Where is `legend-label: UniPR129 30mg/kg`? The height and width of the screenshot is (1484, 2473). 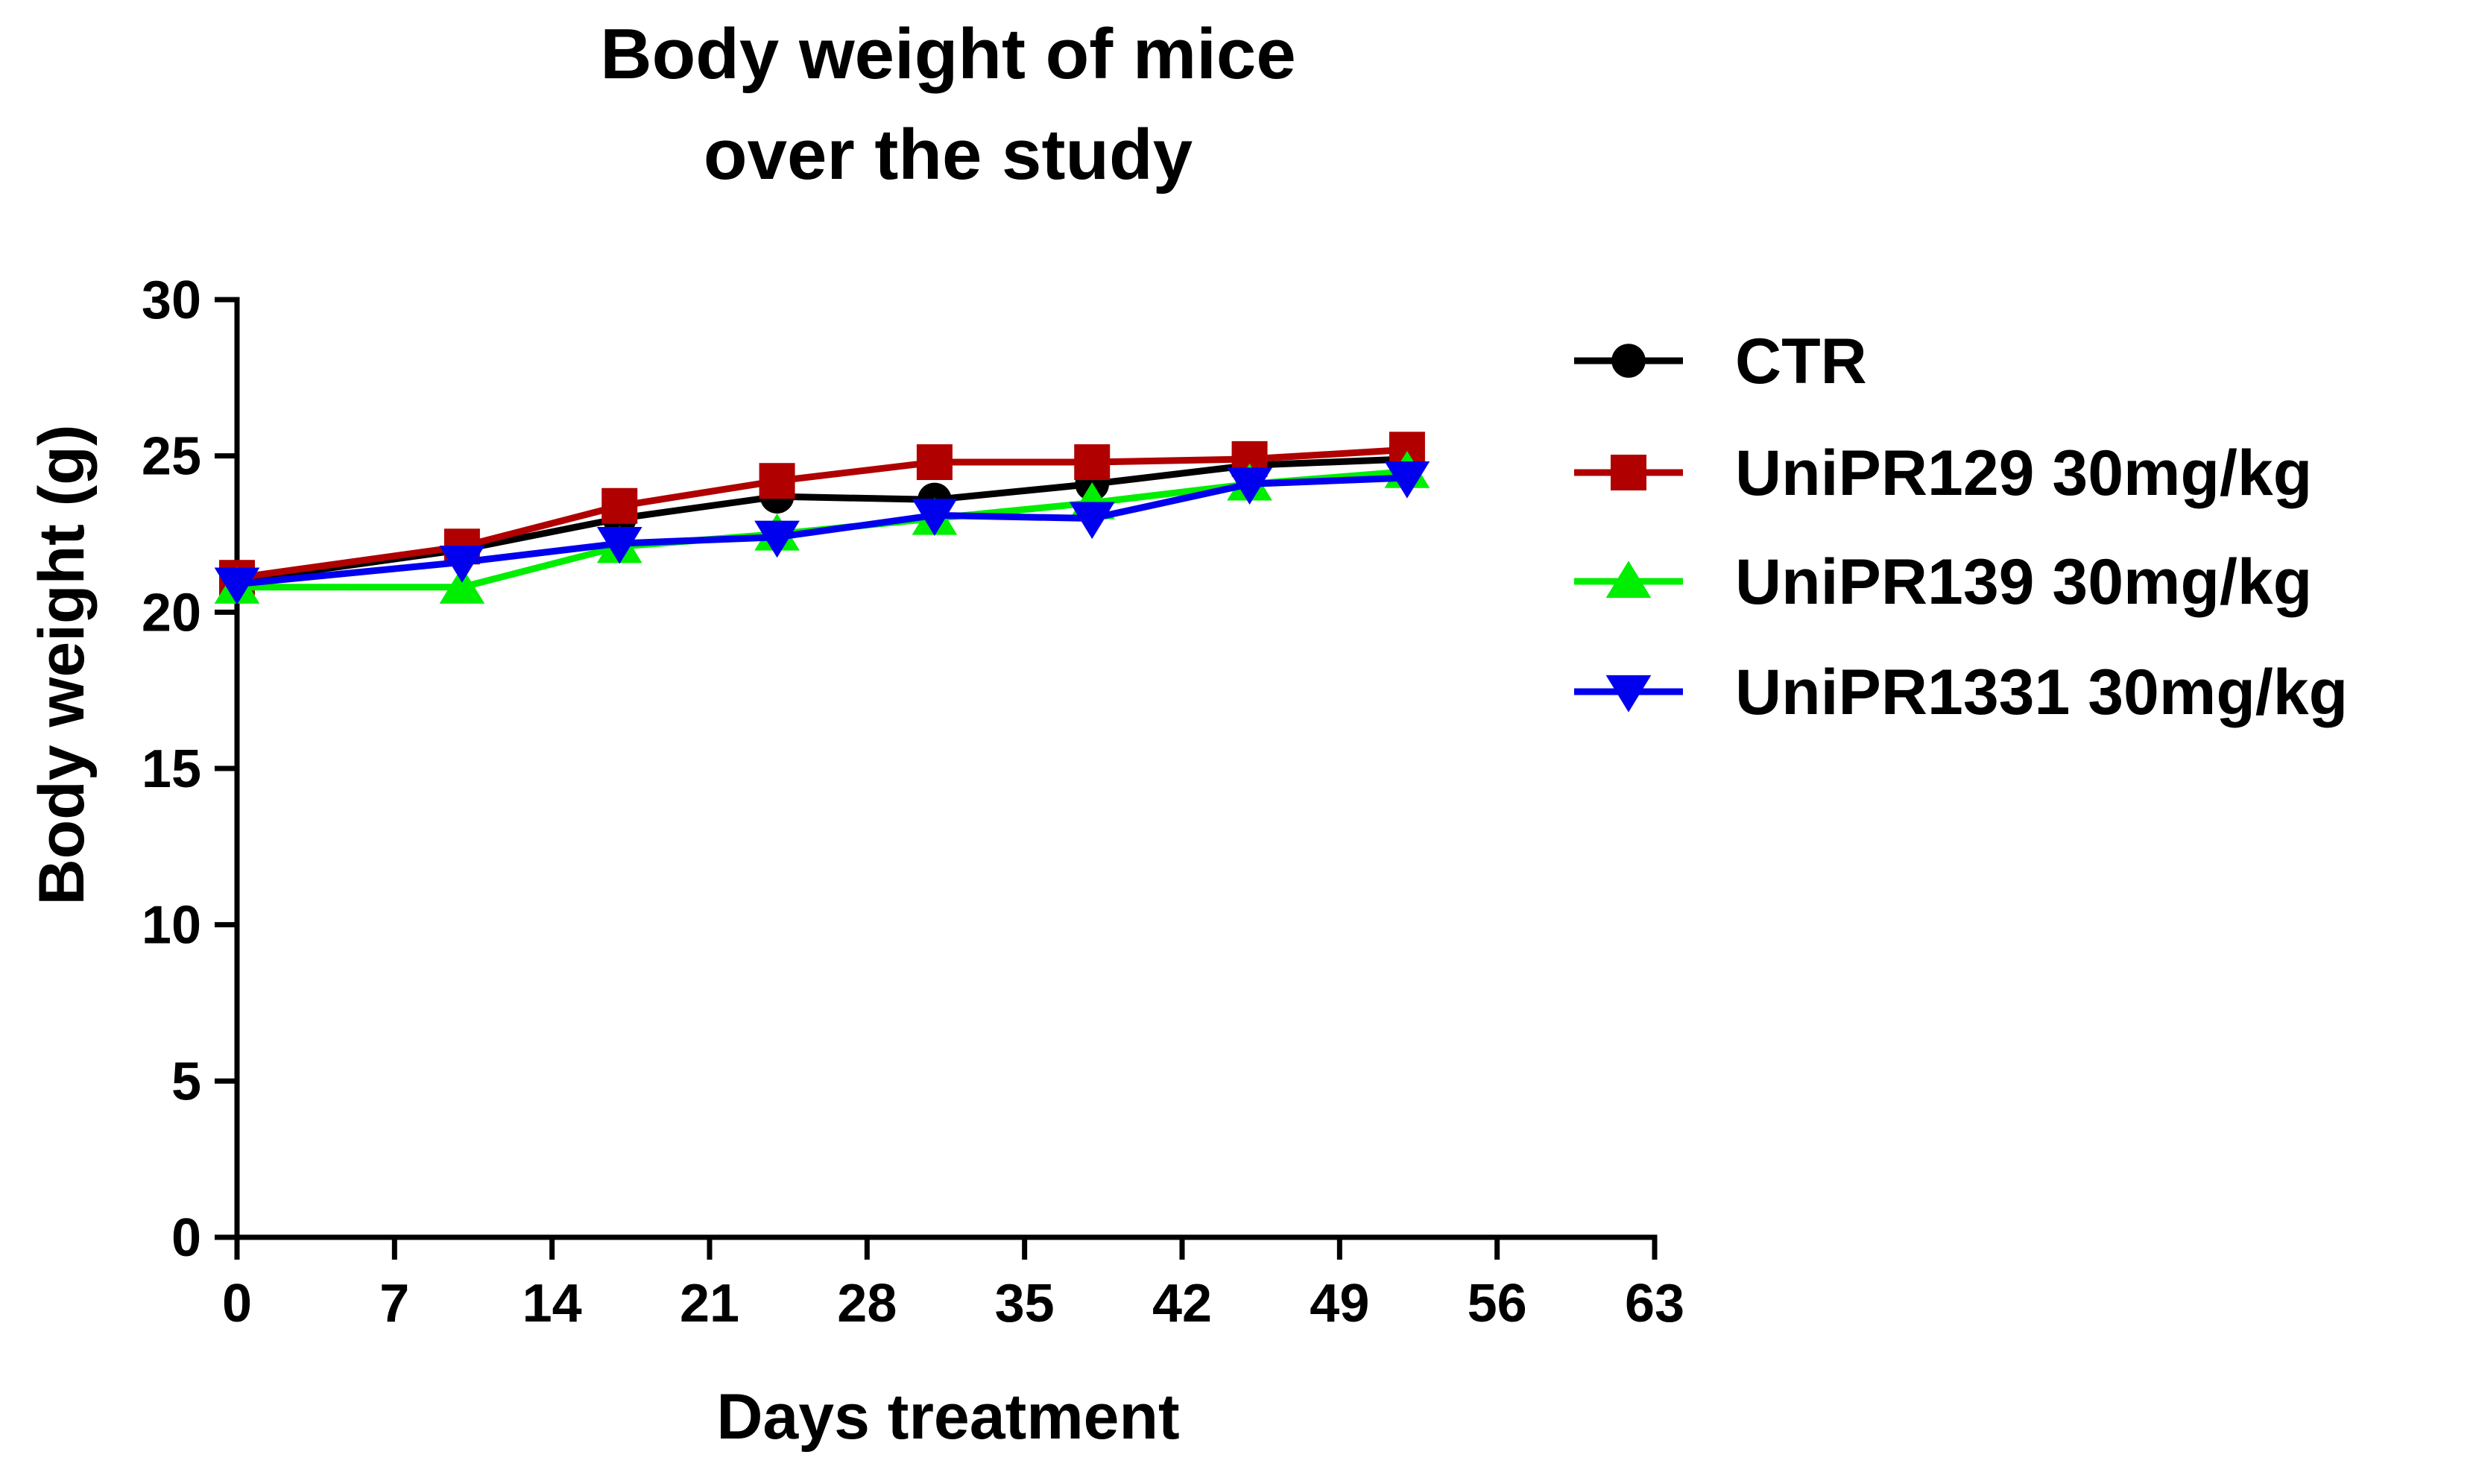
legend-label: UniPR129 30mg/kg is located at coordinates (2023, 473).